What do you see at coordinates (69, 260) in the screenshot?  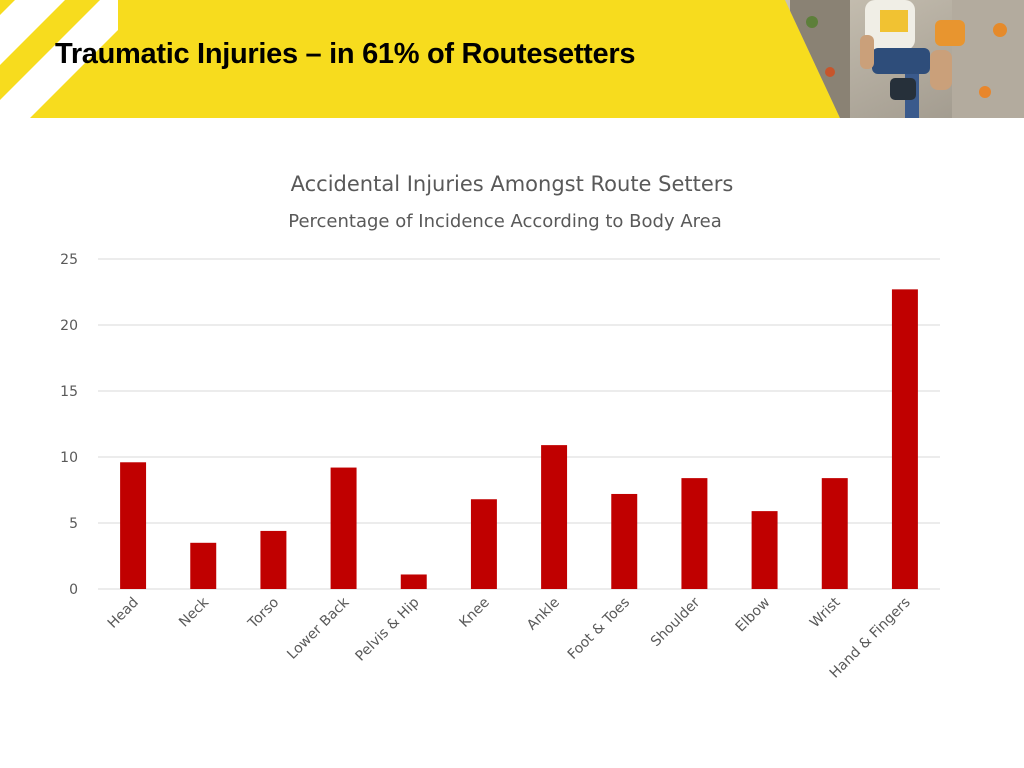 I see `y-tick-label: 25` at bounding box center [69, 260].